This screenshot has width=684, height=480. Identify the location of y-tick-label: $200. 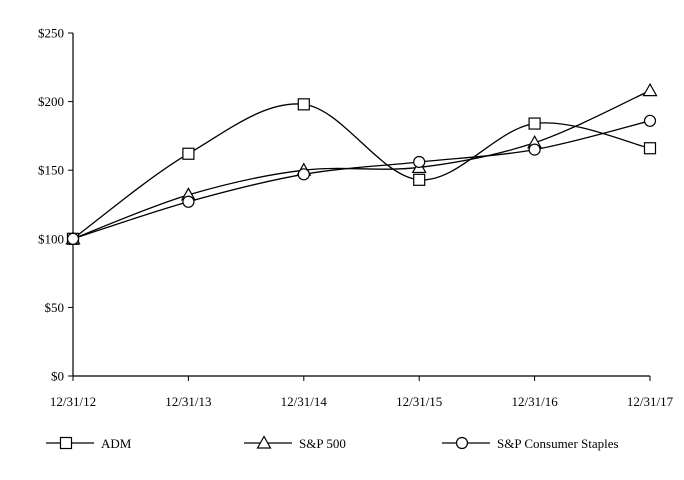
(51, 101).